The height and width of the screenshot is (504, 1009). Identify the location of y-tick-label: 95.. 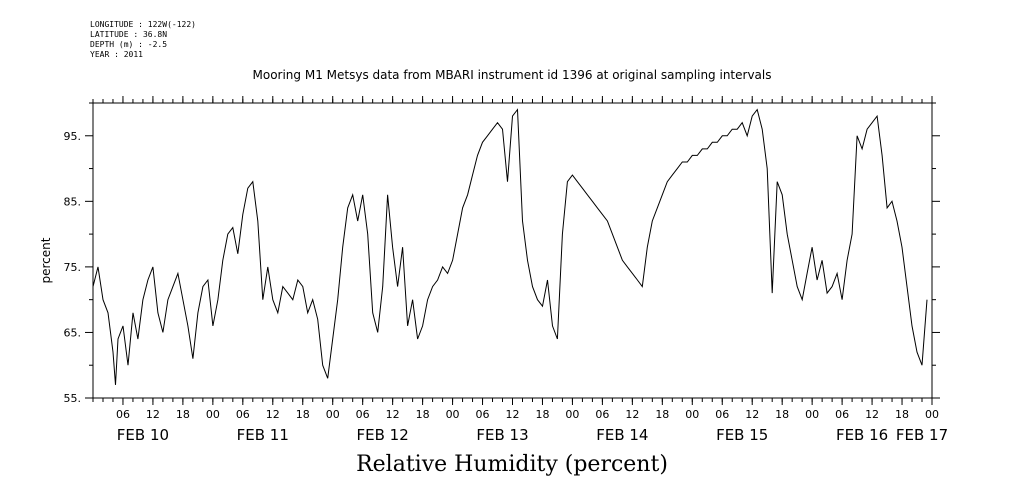
(73, 136).